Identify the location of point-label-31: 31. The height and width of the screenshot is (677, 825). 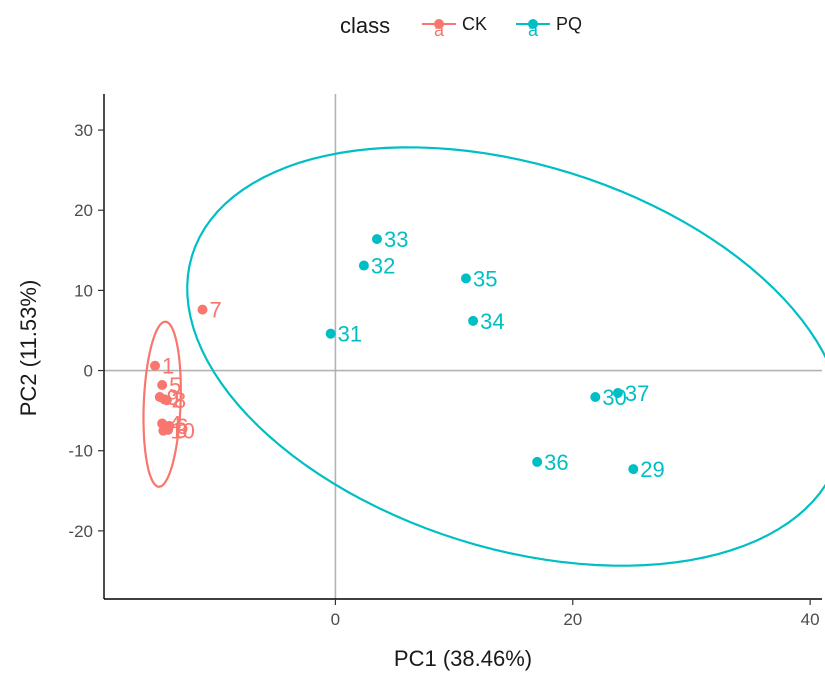
(350, 334).